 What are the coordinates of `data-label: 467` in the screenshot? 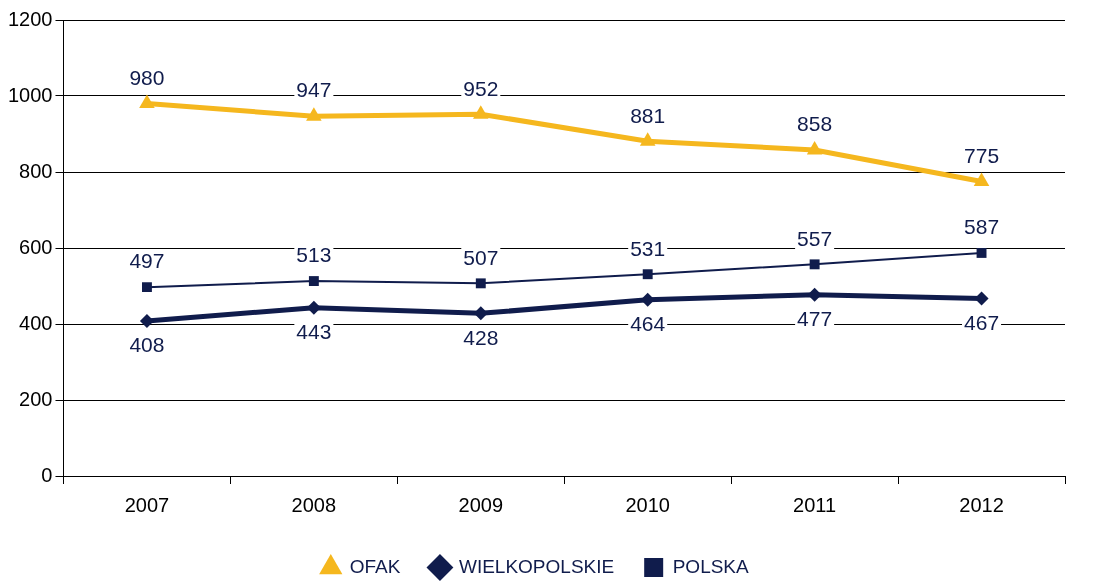 It's located at (982, 322).